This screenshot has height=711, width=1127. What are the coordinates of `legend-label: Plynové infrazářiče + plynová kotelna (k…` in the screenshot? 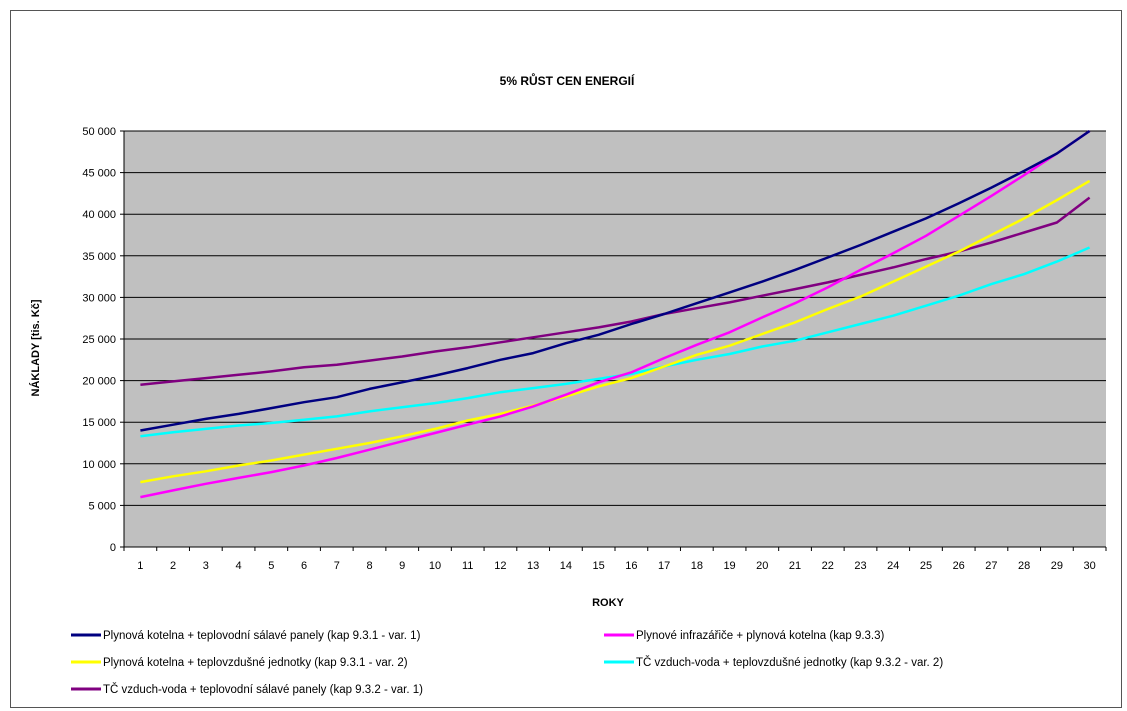 It's located at (760, 636).